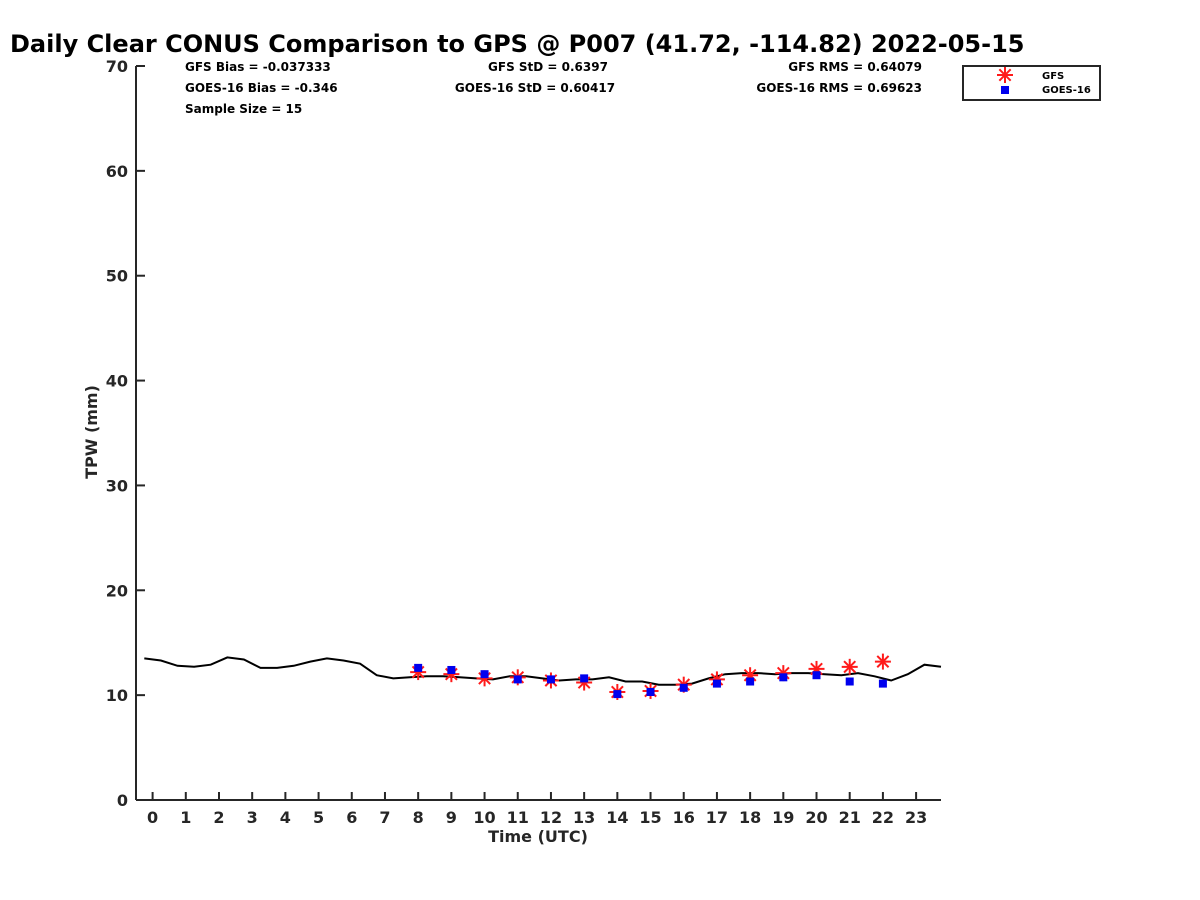  I want to click on x-tick-label: 0, so click(152, 817).